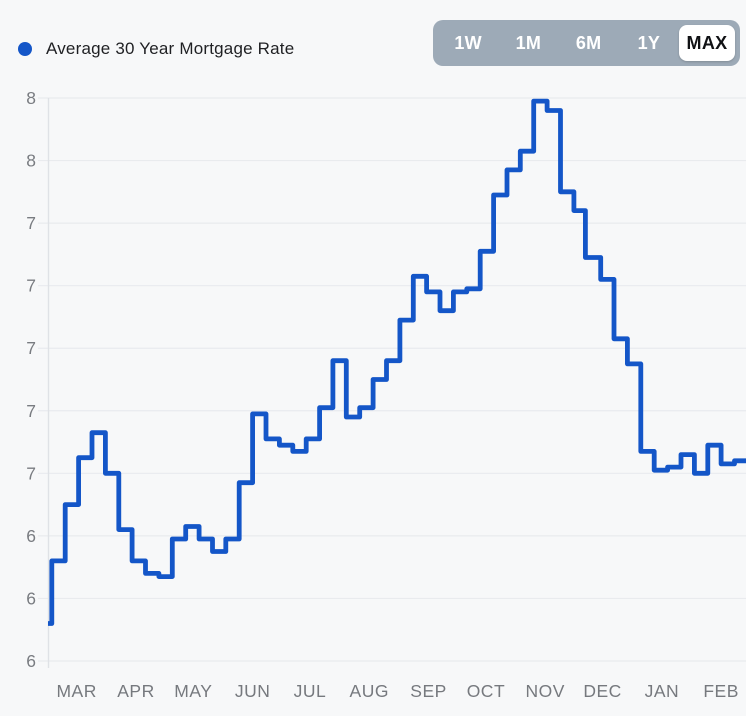  What do you see at coordinates (528, 43) in the screenshot?
I see `range-button-1m: 1M` at bounding box center [528, 43].